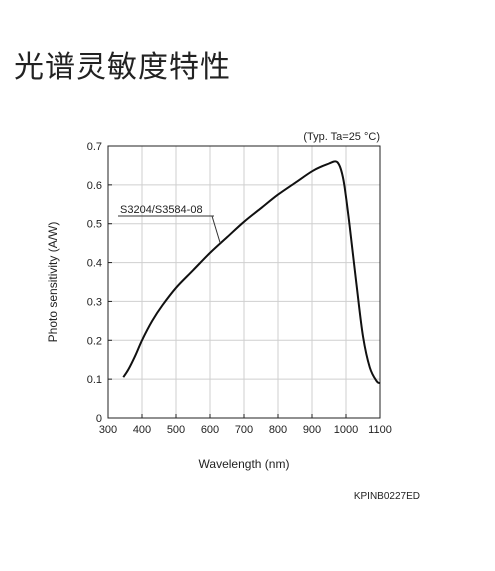  Describe the element at coordinates (99, 419) in the screenshot. I see `y-tick-label: 0` at that location.